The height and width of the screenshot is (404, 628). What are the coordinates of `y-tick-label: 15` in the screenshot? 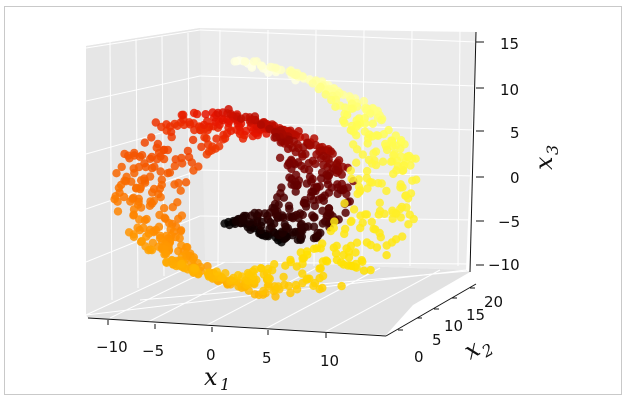 It's located at (475, 315).